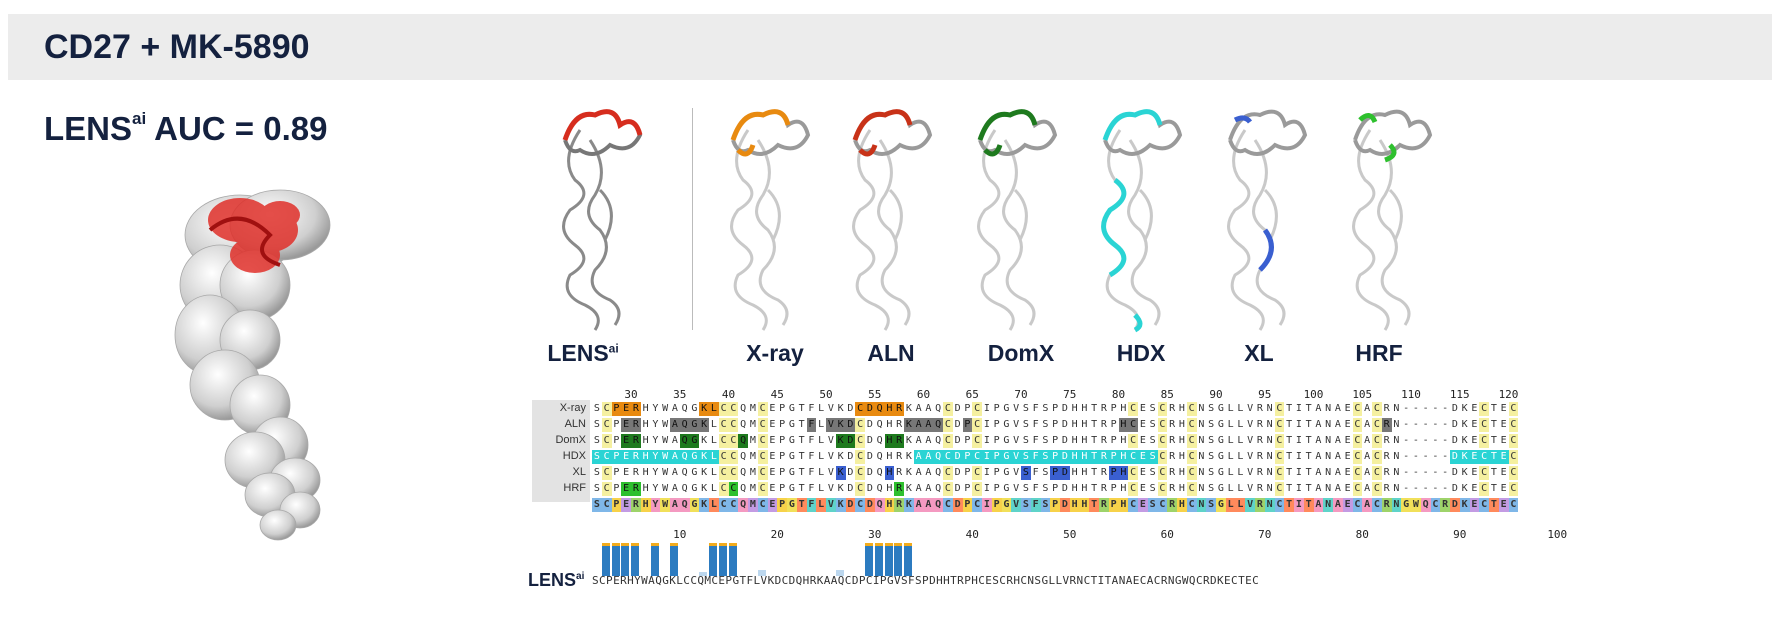  I want to click on consensus-residue: Q, so click(879, 505).